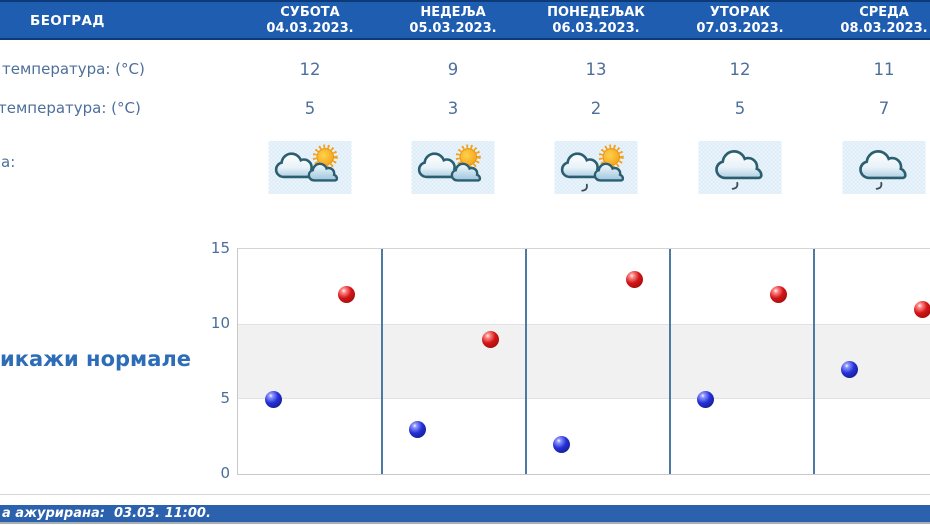  What do you see at coordinates (884, 69) in the screenshot?
I see `max-temp-value: 11` at bounding box center [884, 69].